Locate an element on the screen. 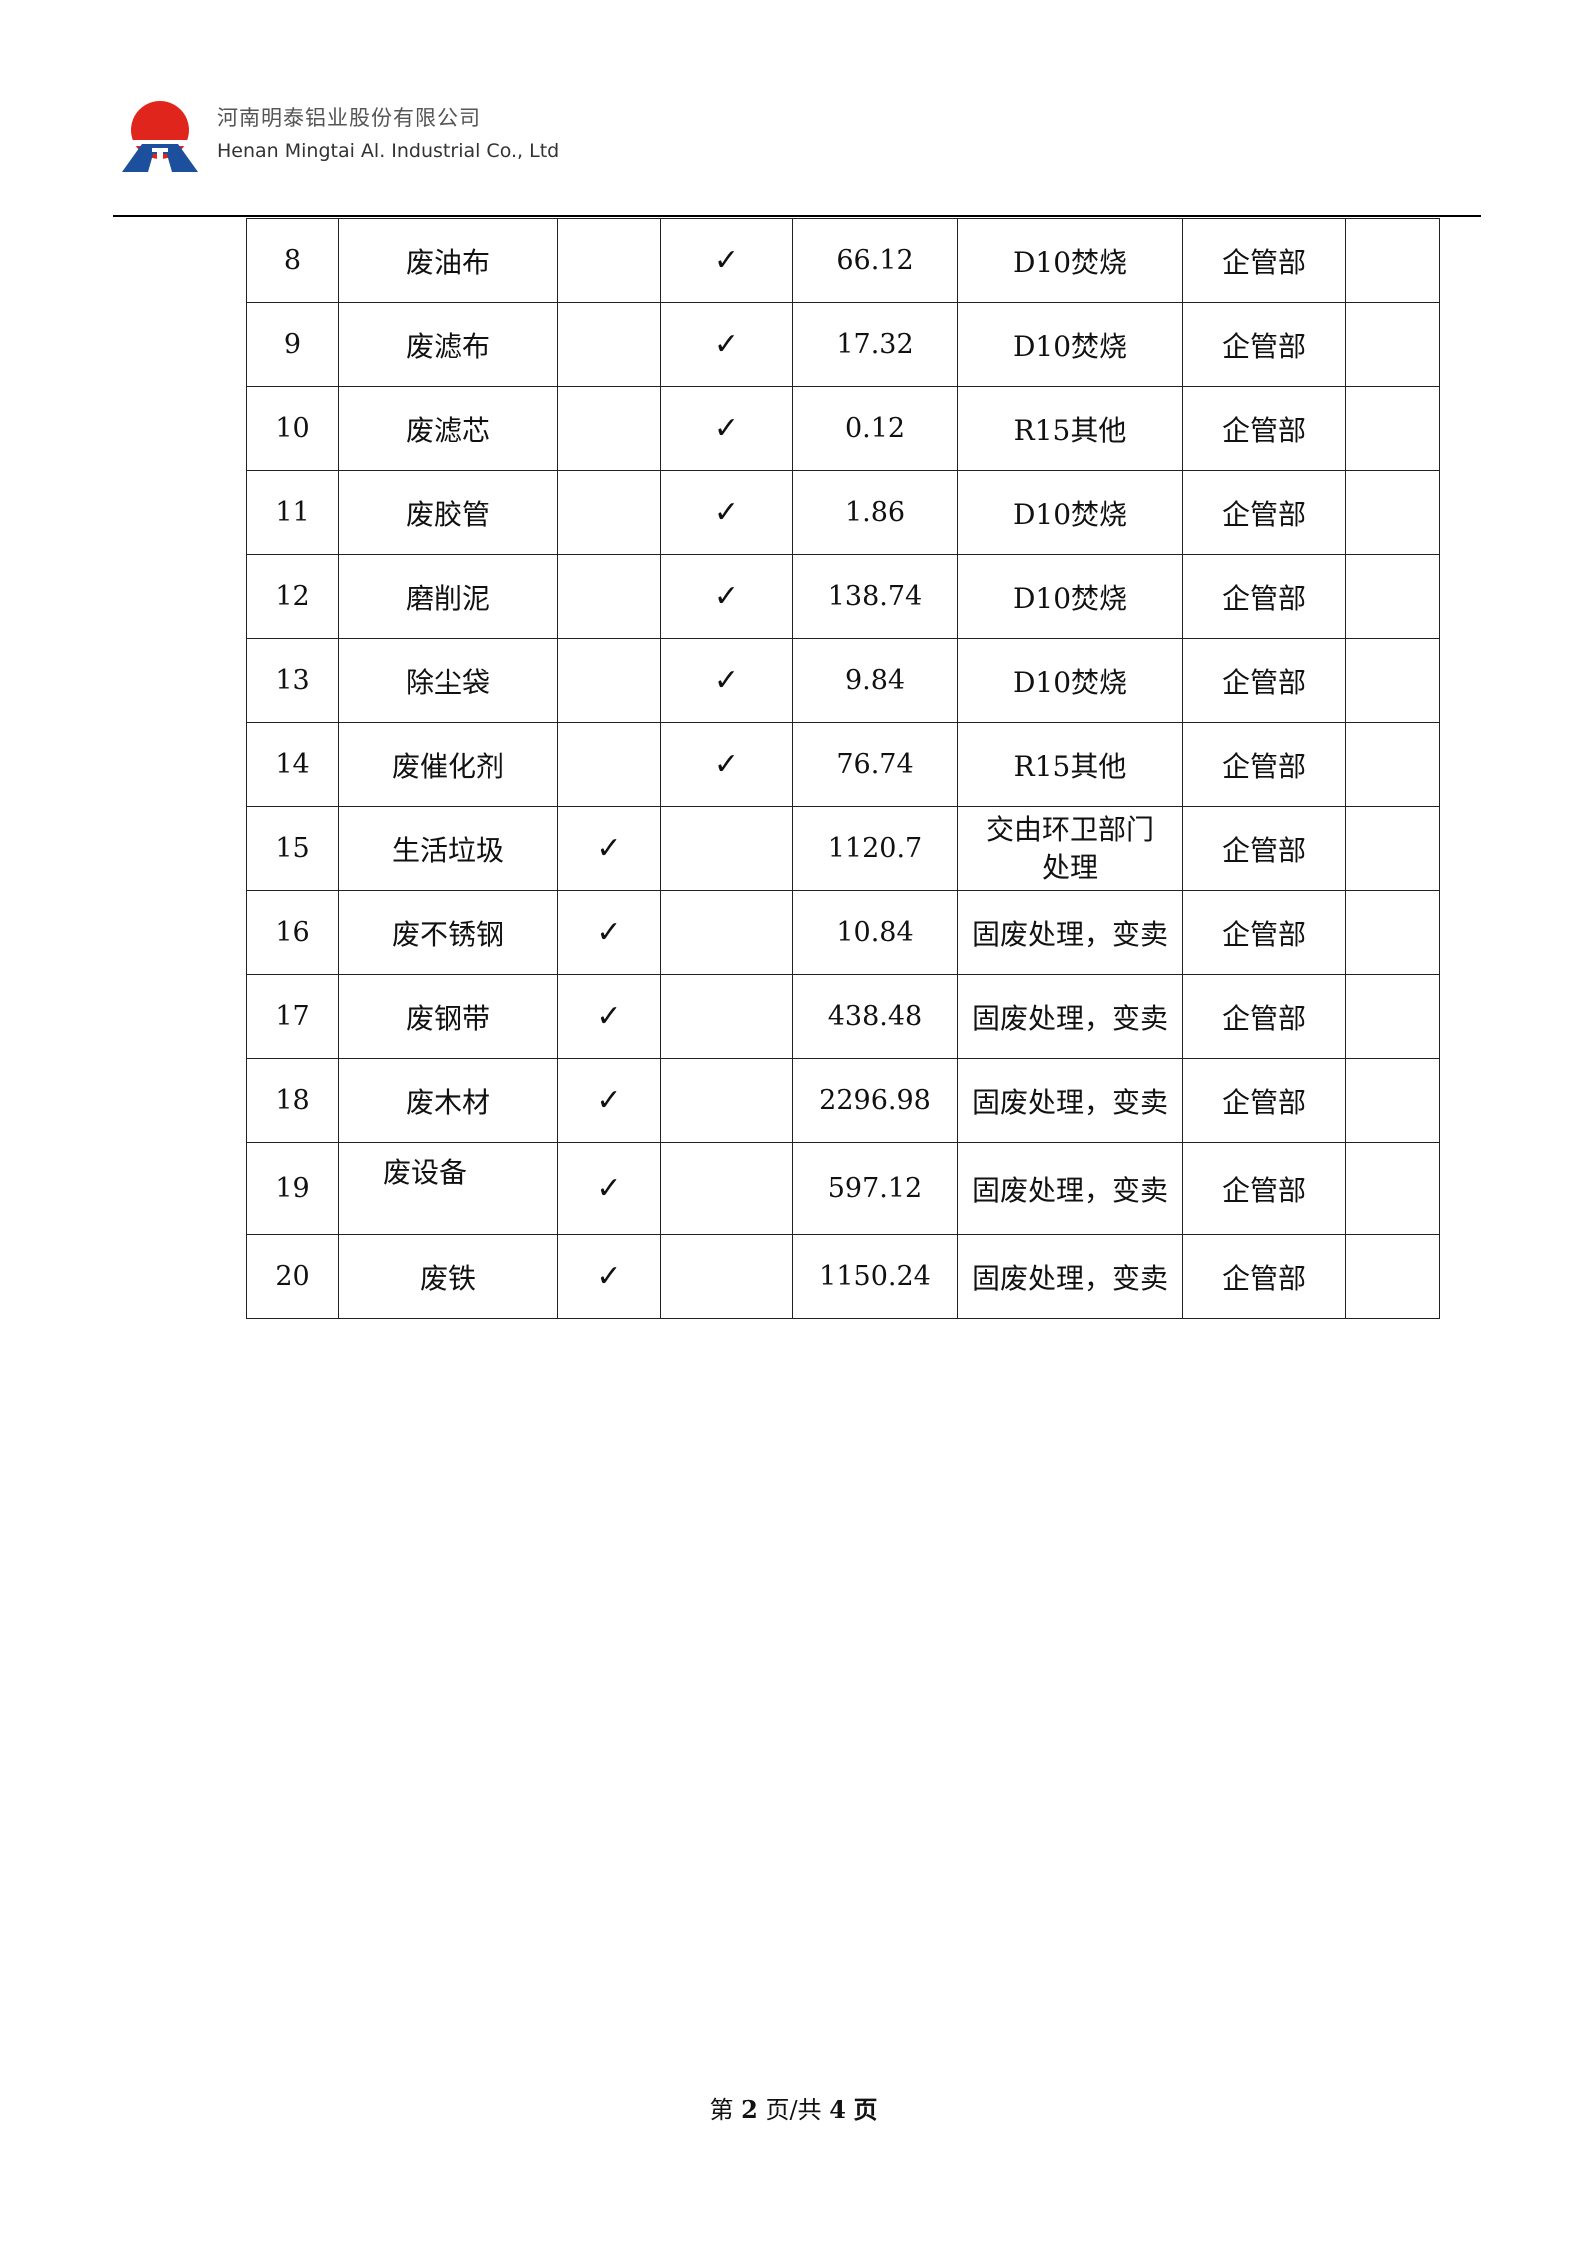 The image size is (1587, 2245). amount-cell: 597.12 is located at coordinates (875, 1188).